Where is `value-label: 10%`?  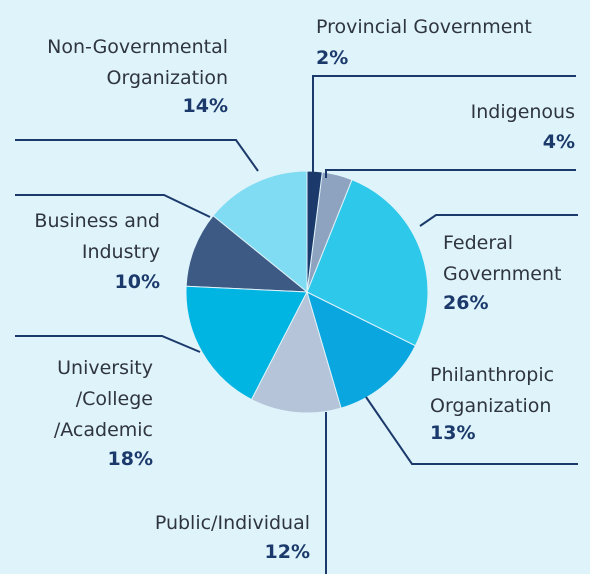
value-label: 10% is located at coordinates (137, 282).